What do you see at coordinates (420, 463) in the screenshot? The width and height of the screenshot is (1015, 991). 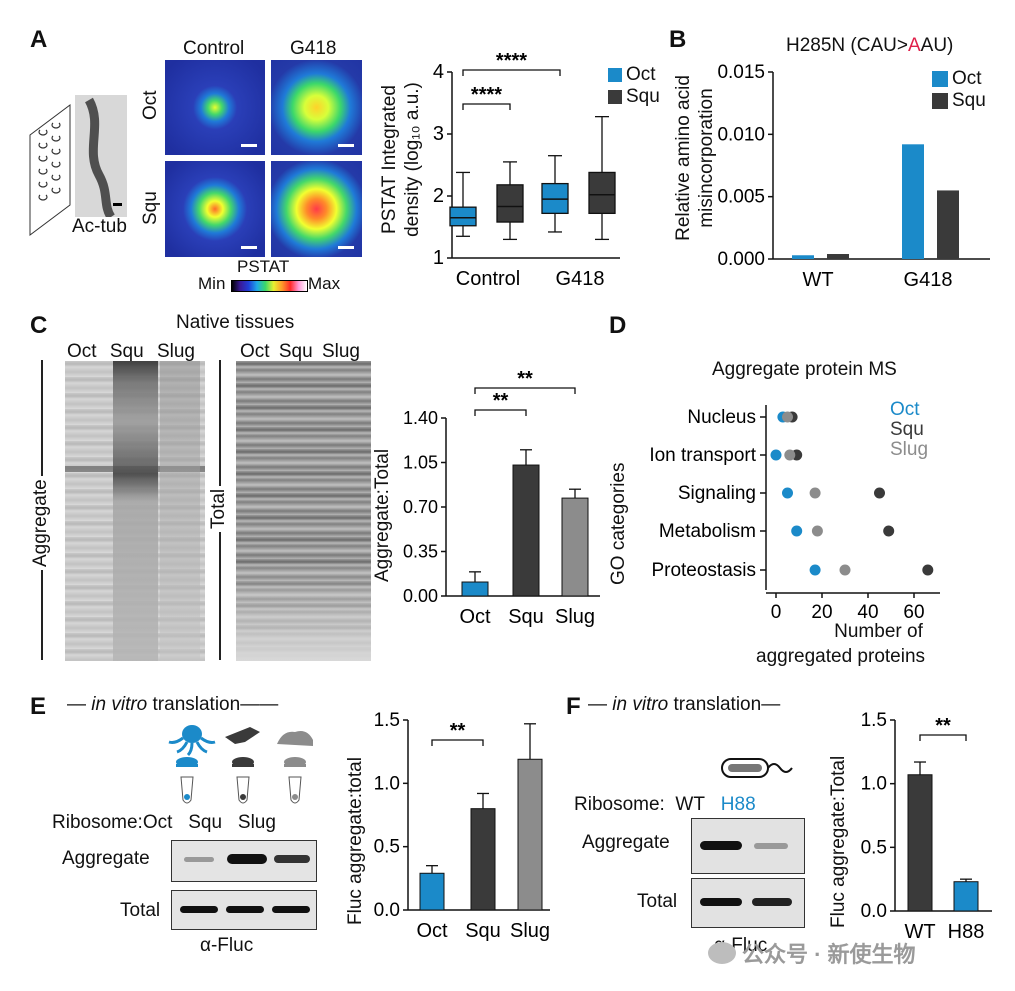 I see `c-y-tick-label: 1.05` at bounding box center [420, 463].